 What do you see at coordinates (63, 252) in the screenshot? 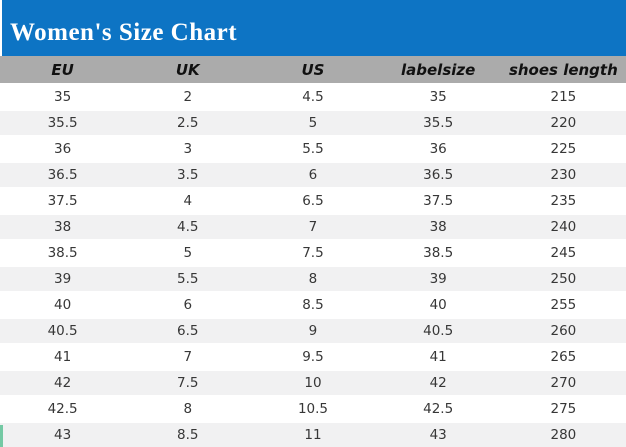
I see `cell-eu: 38.5` at bounding box center [63, 252].